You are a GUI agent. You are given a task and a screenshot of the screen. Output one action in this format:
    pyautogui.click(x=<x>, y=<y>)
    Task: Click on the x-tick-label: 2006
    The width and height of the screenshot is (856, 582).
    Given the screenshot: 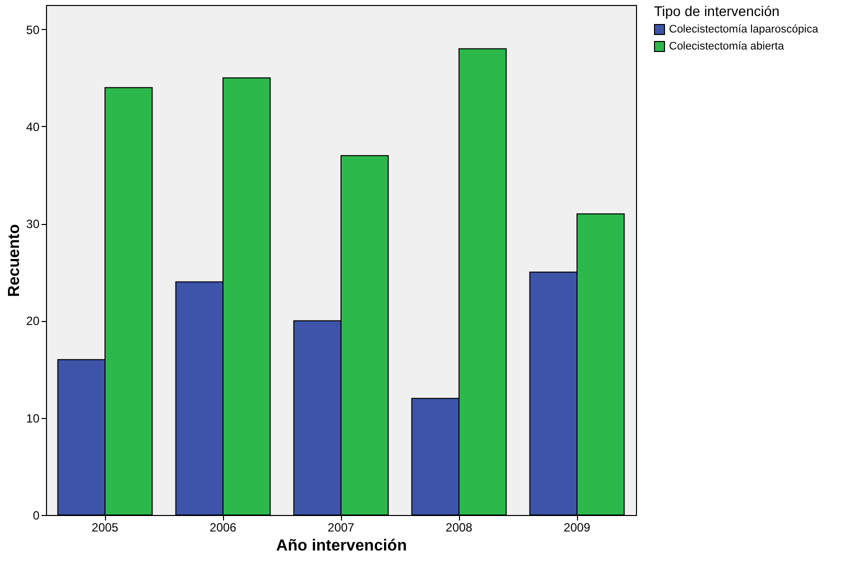 What is the action you would take?
    pyautogui.click(x=223, y=527)
    